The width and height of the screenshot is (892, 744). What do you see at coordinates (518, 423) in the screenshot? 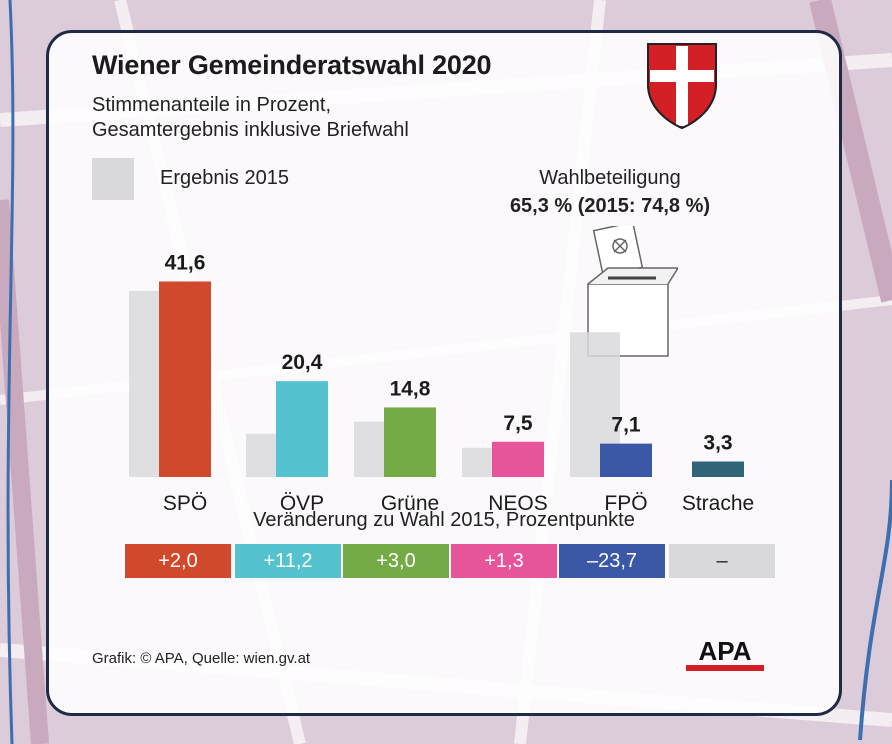
I see `value-label-3: 7,5` at bounding box center [518, 423].